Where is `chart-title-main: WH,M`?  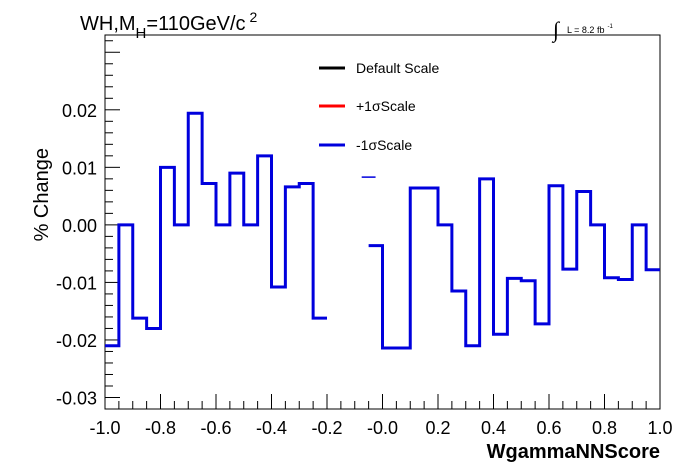 chart-title-main: WH,M is located at coordinates (108, 24).